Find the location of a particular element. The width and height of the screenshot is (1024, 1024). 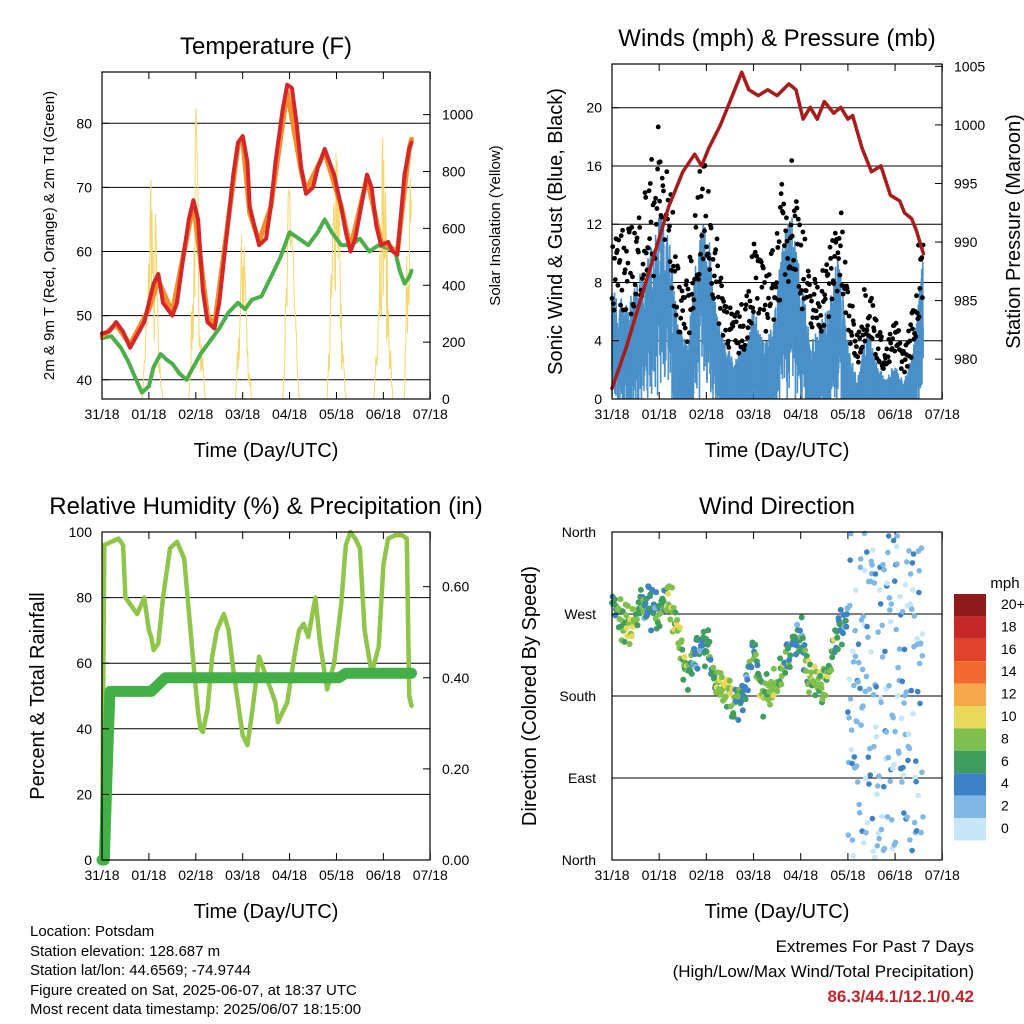

y-tick-label: 0.20 is located at coordinates (455, 769).